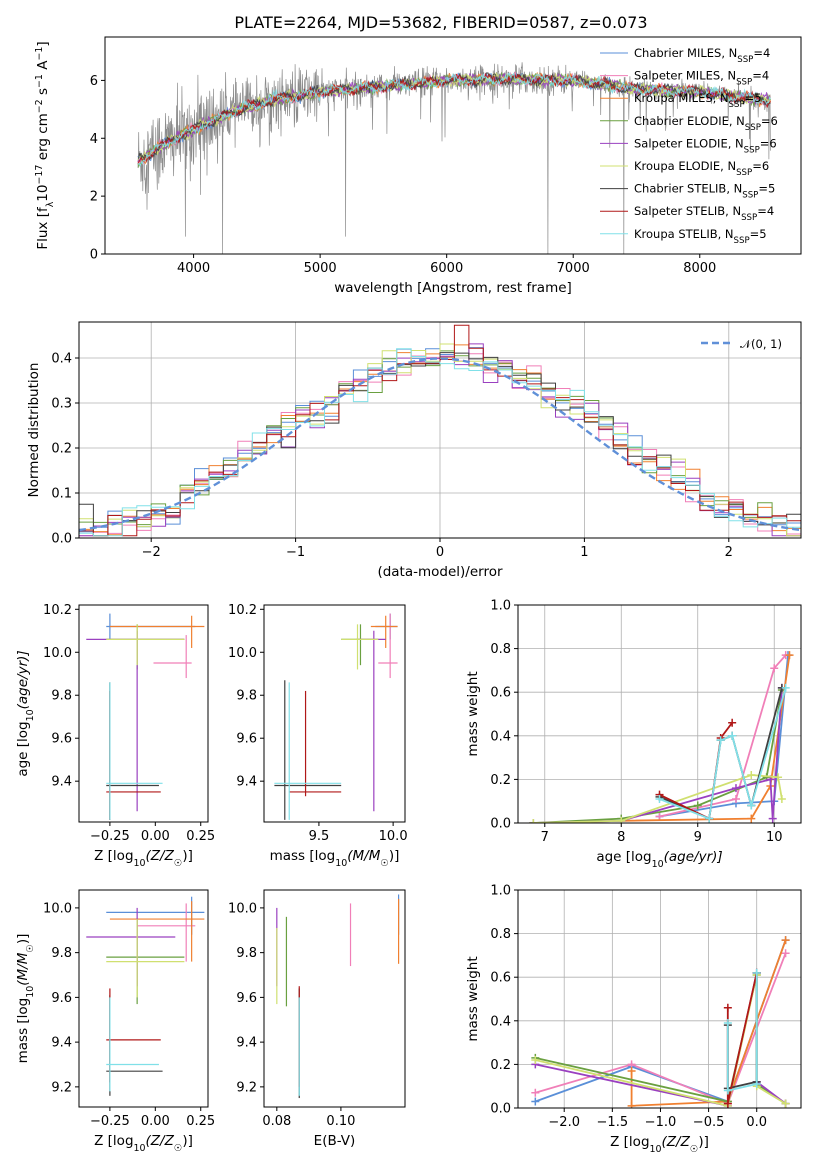  I want to click on weight-line-chabrier-miles, so click(724, 736).